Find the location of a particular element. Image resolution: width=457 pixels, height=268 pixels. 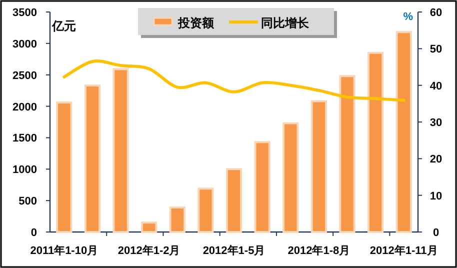

ylabel: 亿元 is located at coordinates (64, 26).